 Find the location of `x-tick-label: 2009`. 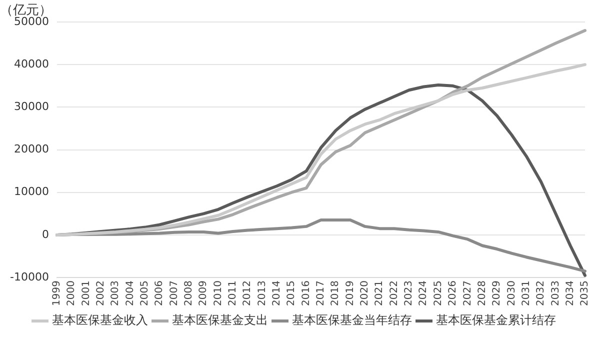

x-tick-label: 2009 is located at coordinates (204, 293).